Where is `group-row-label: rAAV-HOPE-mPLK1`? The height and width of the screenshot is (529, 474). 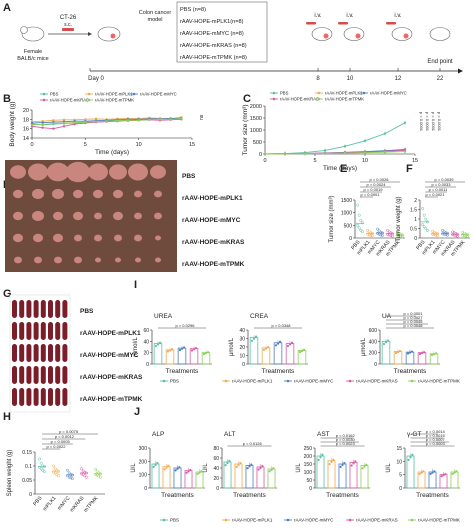
group-row-label: rAAV-HOPE-mPLK1 is located at coordinates (212, 198).